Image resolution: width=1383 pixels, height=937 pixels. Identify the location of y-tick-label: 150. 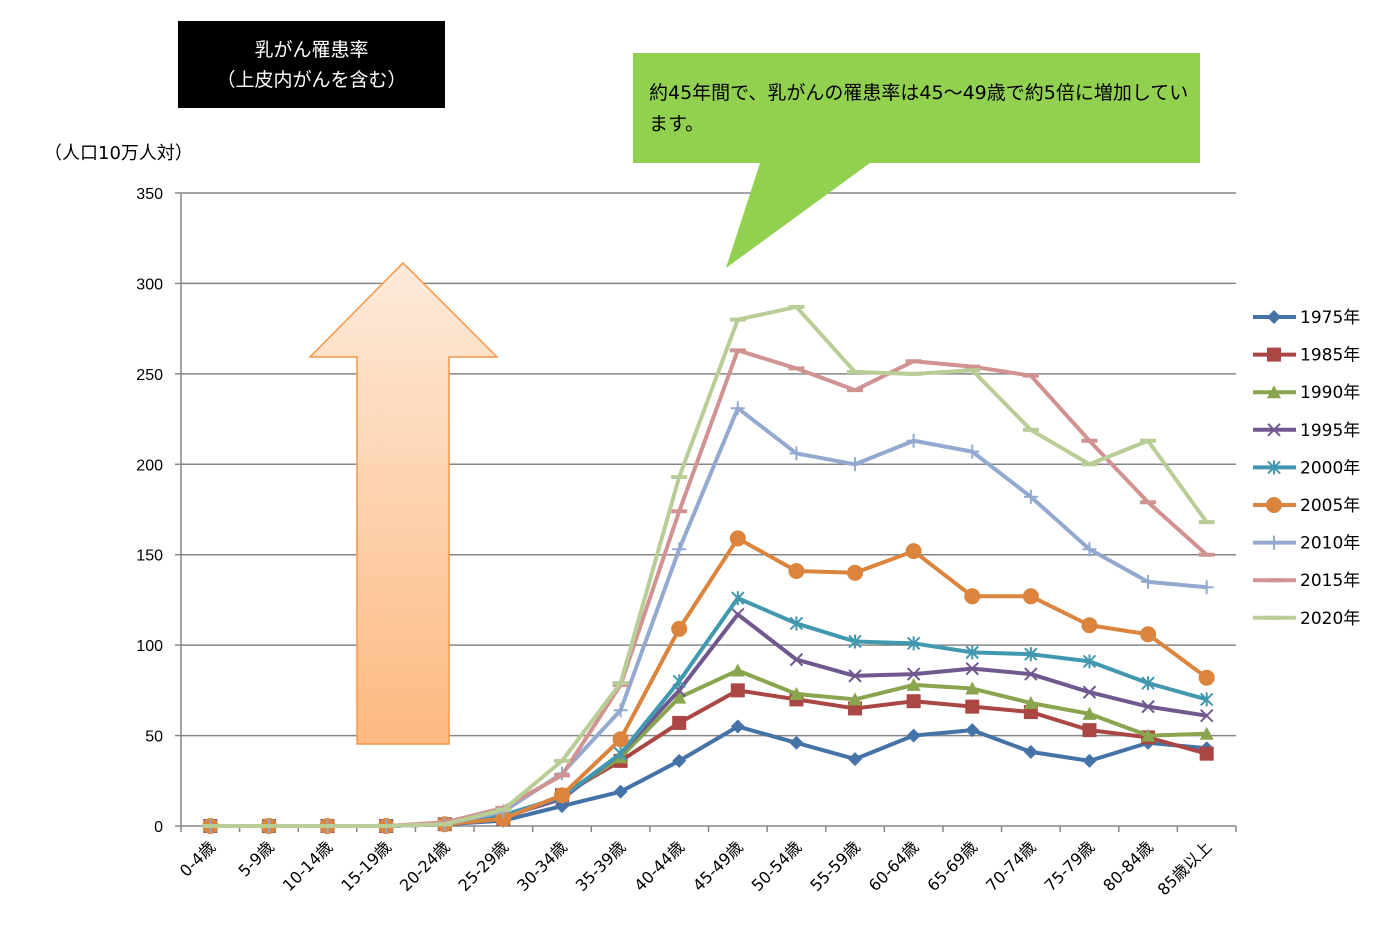
(149, 556).